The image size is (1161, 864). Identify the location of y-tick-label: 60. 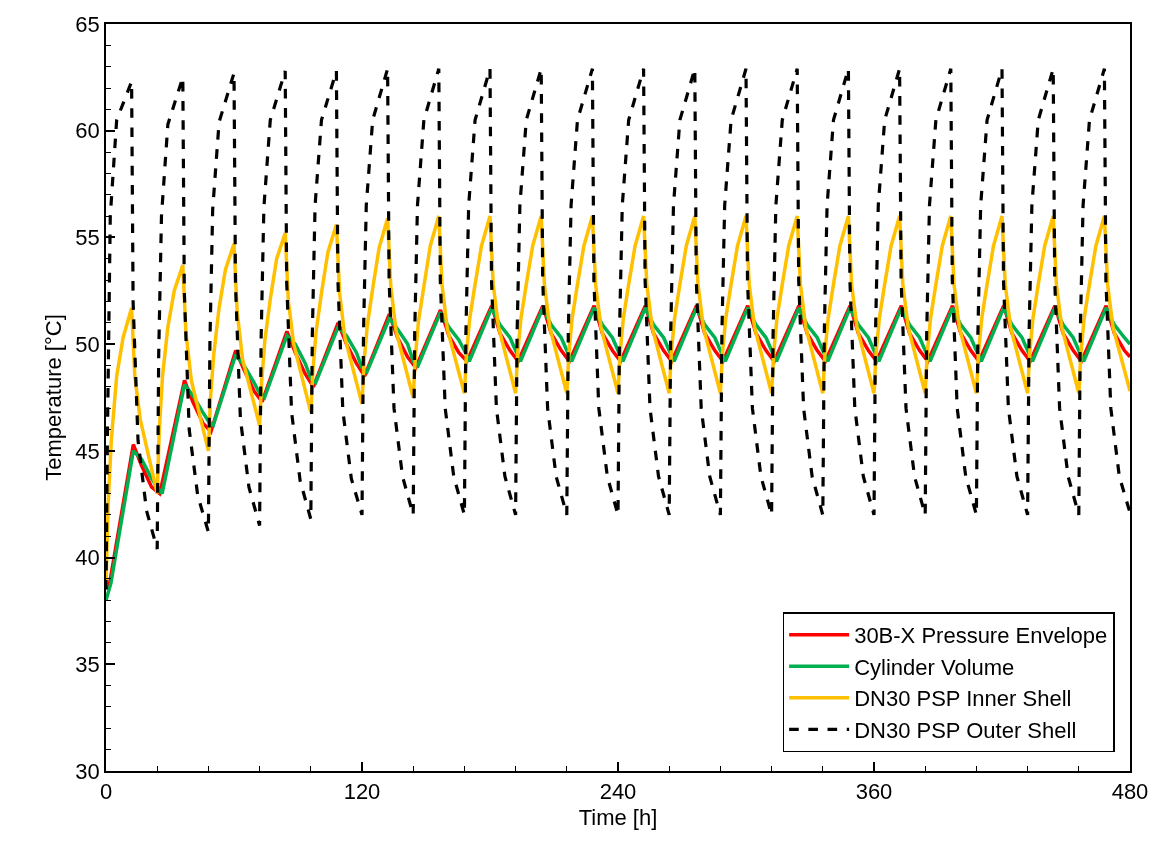
(87, 131).